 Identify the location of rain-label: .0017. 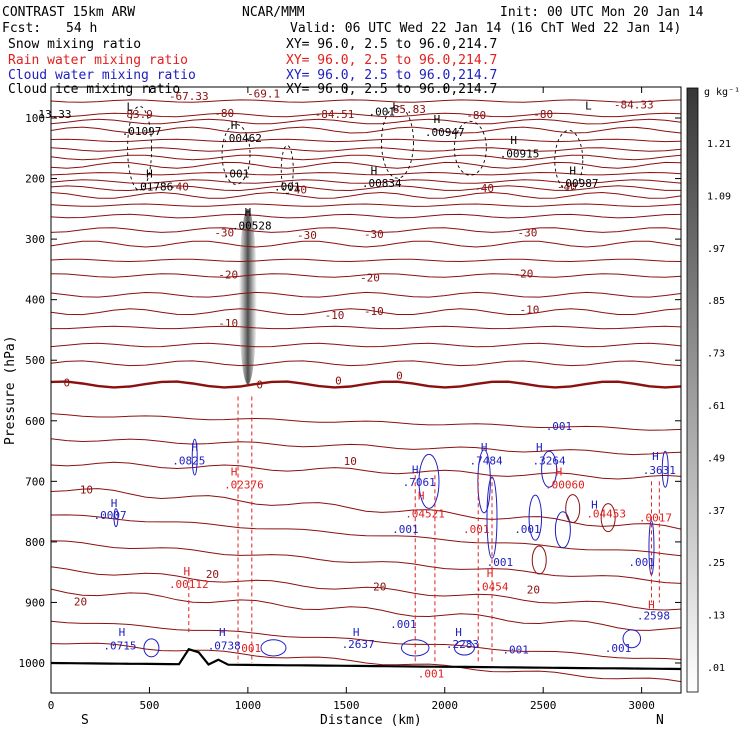
(655, 517).